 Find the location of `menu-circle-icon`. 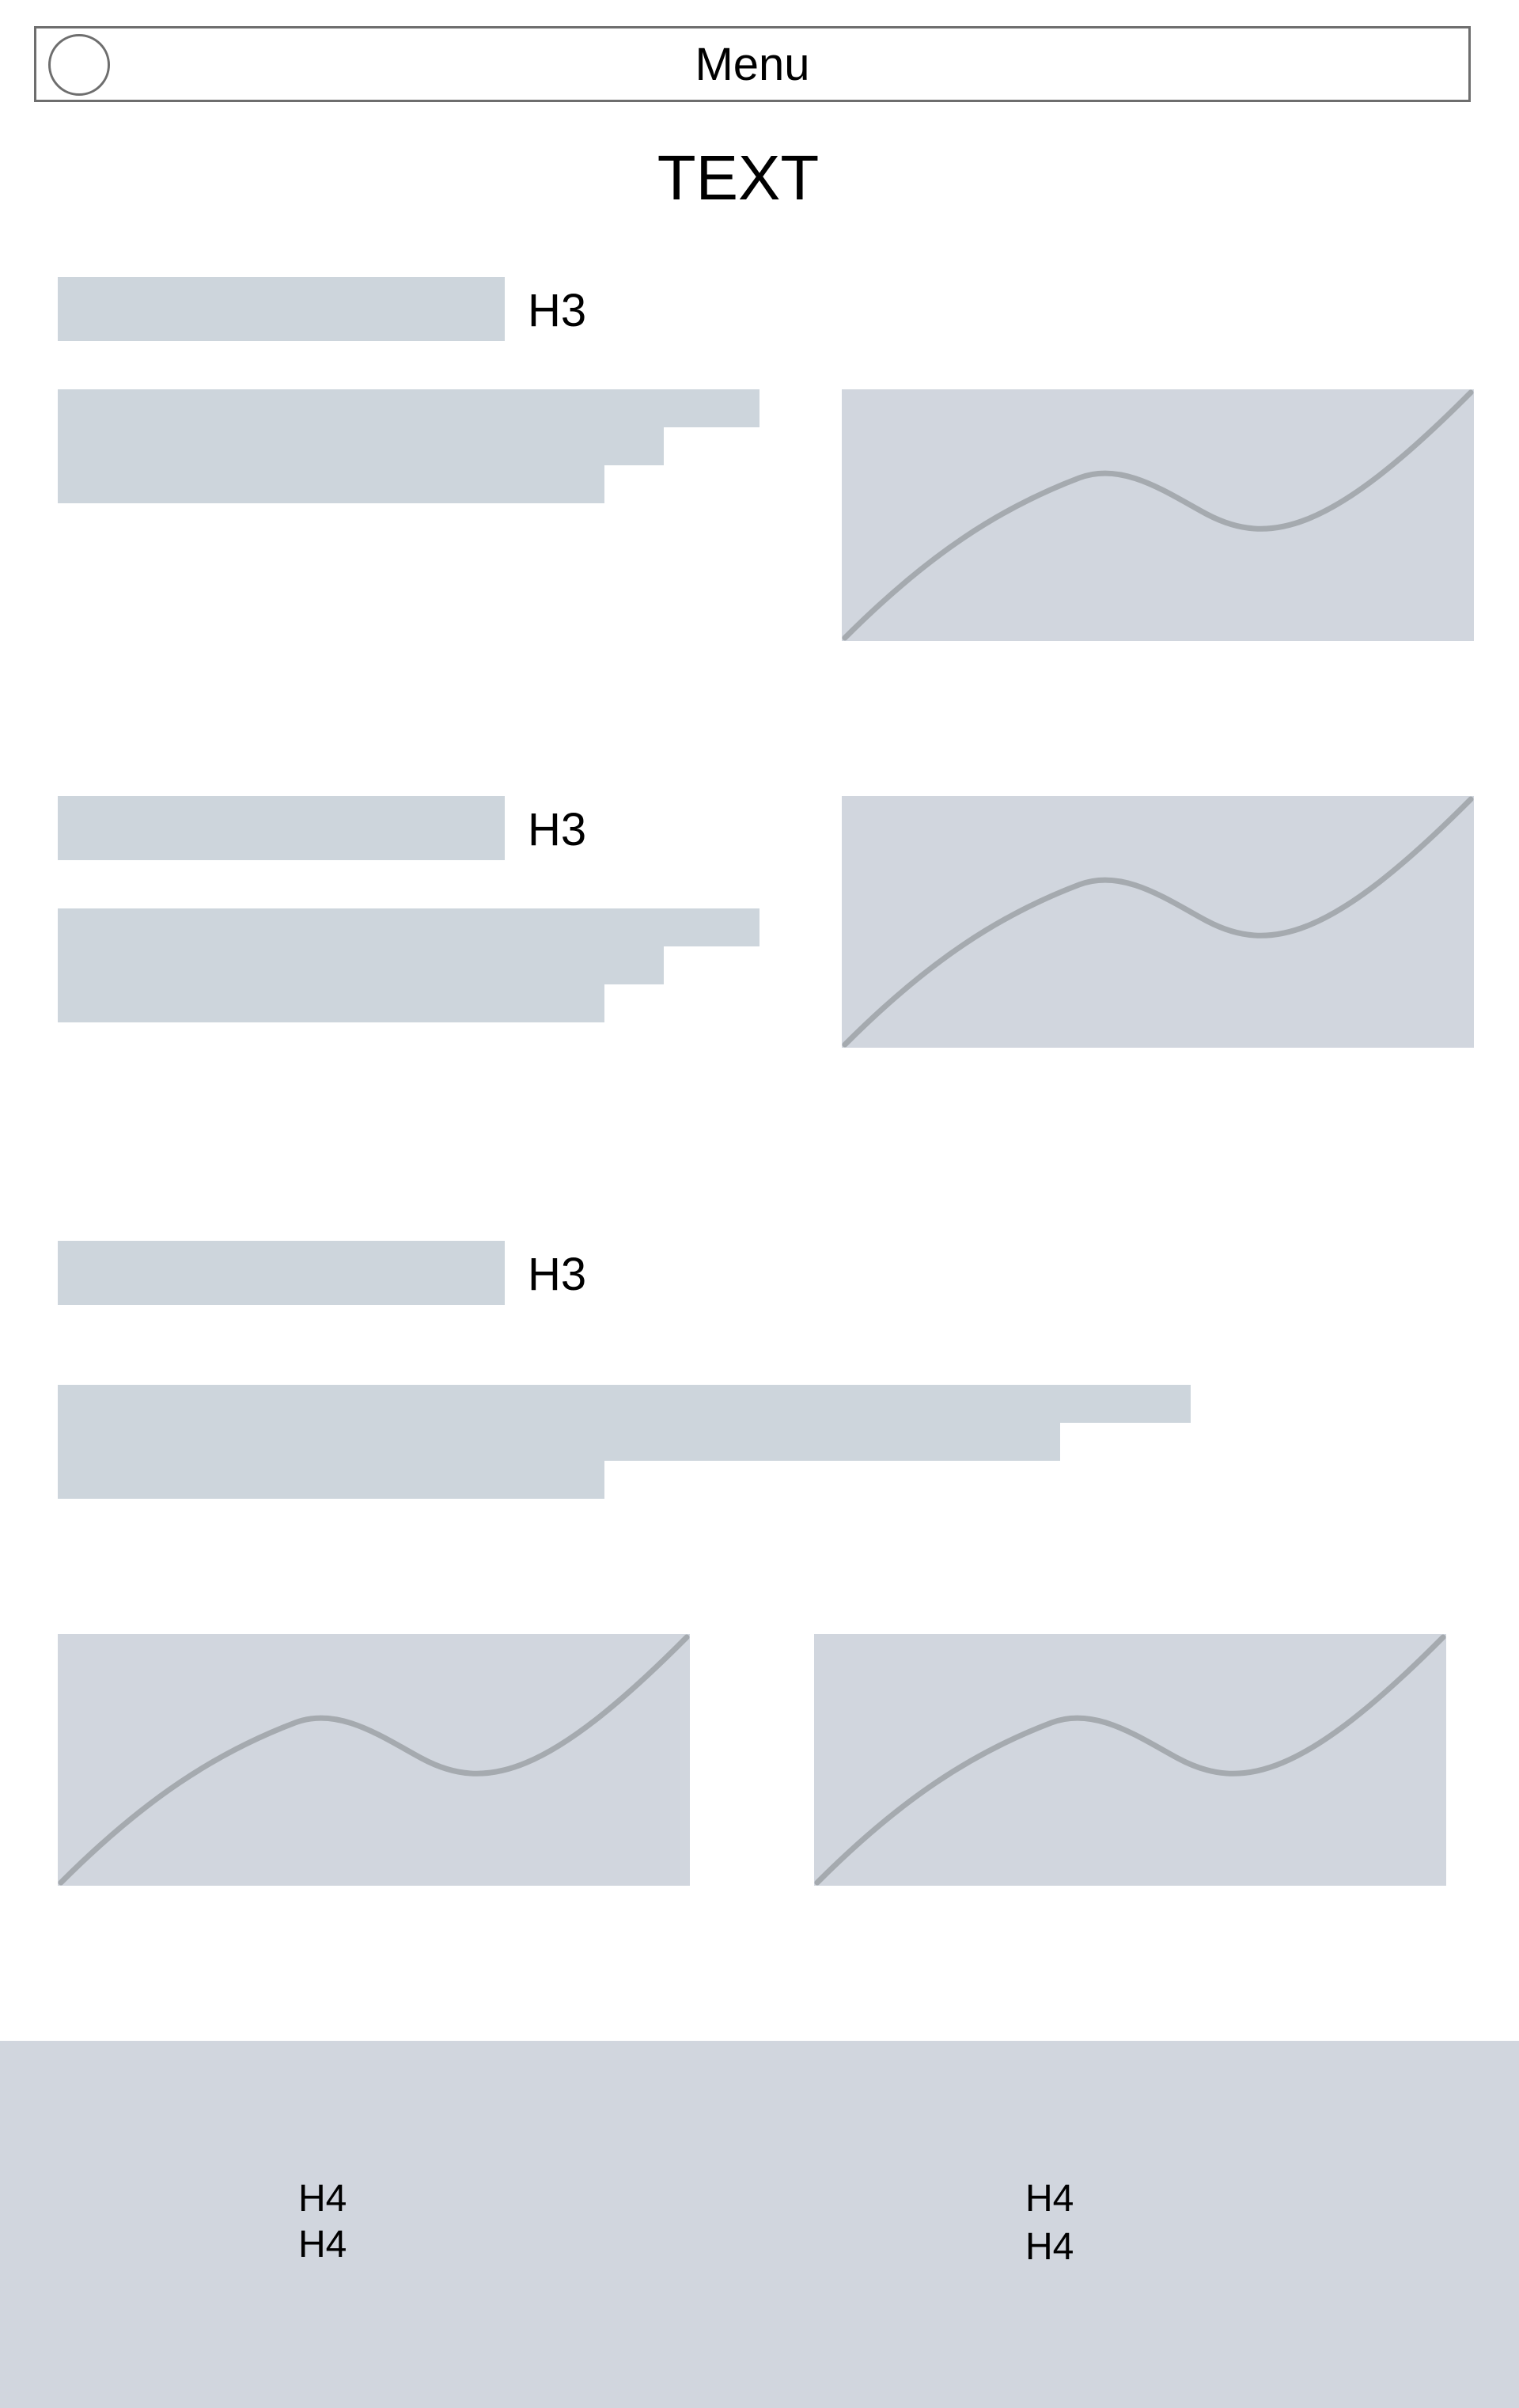

menu-circle-icon is located at coordinates (79, 65).